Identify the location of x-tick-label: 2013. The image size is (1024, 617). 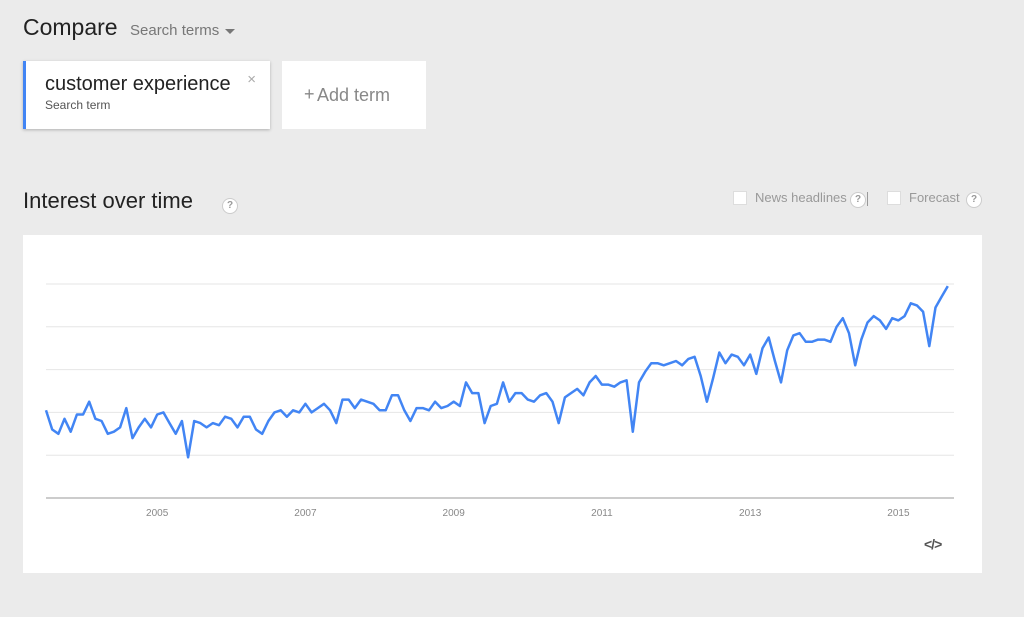
(750, 513).